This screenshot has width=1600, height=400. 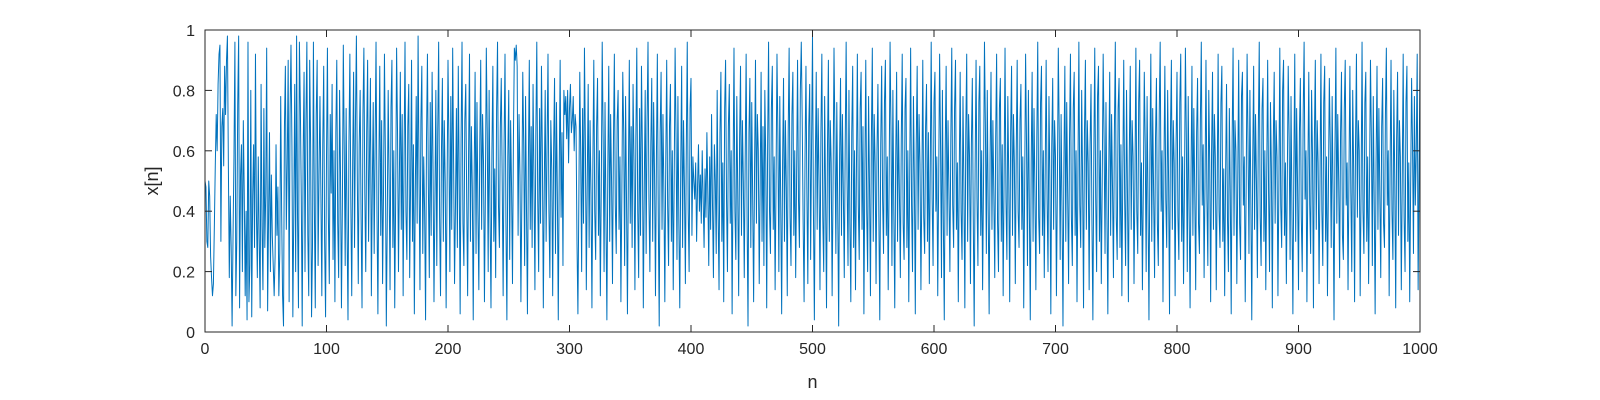 I want to click on x-tick-label: 100, so click(x=326, y=349).